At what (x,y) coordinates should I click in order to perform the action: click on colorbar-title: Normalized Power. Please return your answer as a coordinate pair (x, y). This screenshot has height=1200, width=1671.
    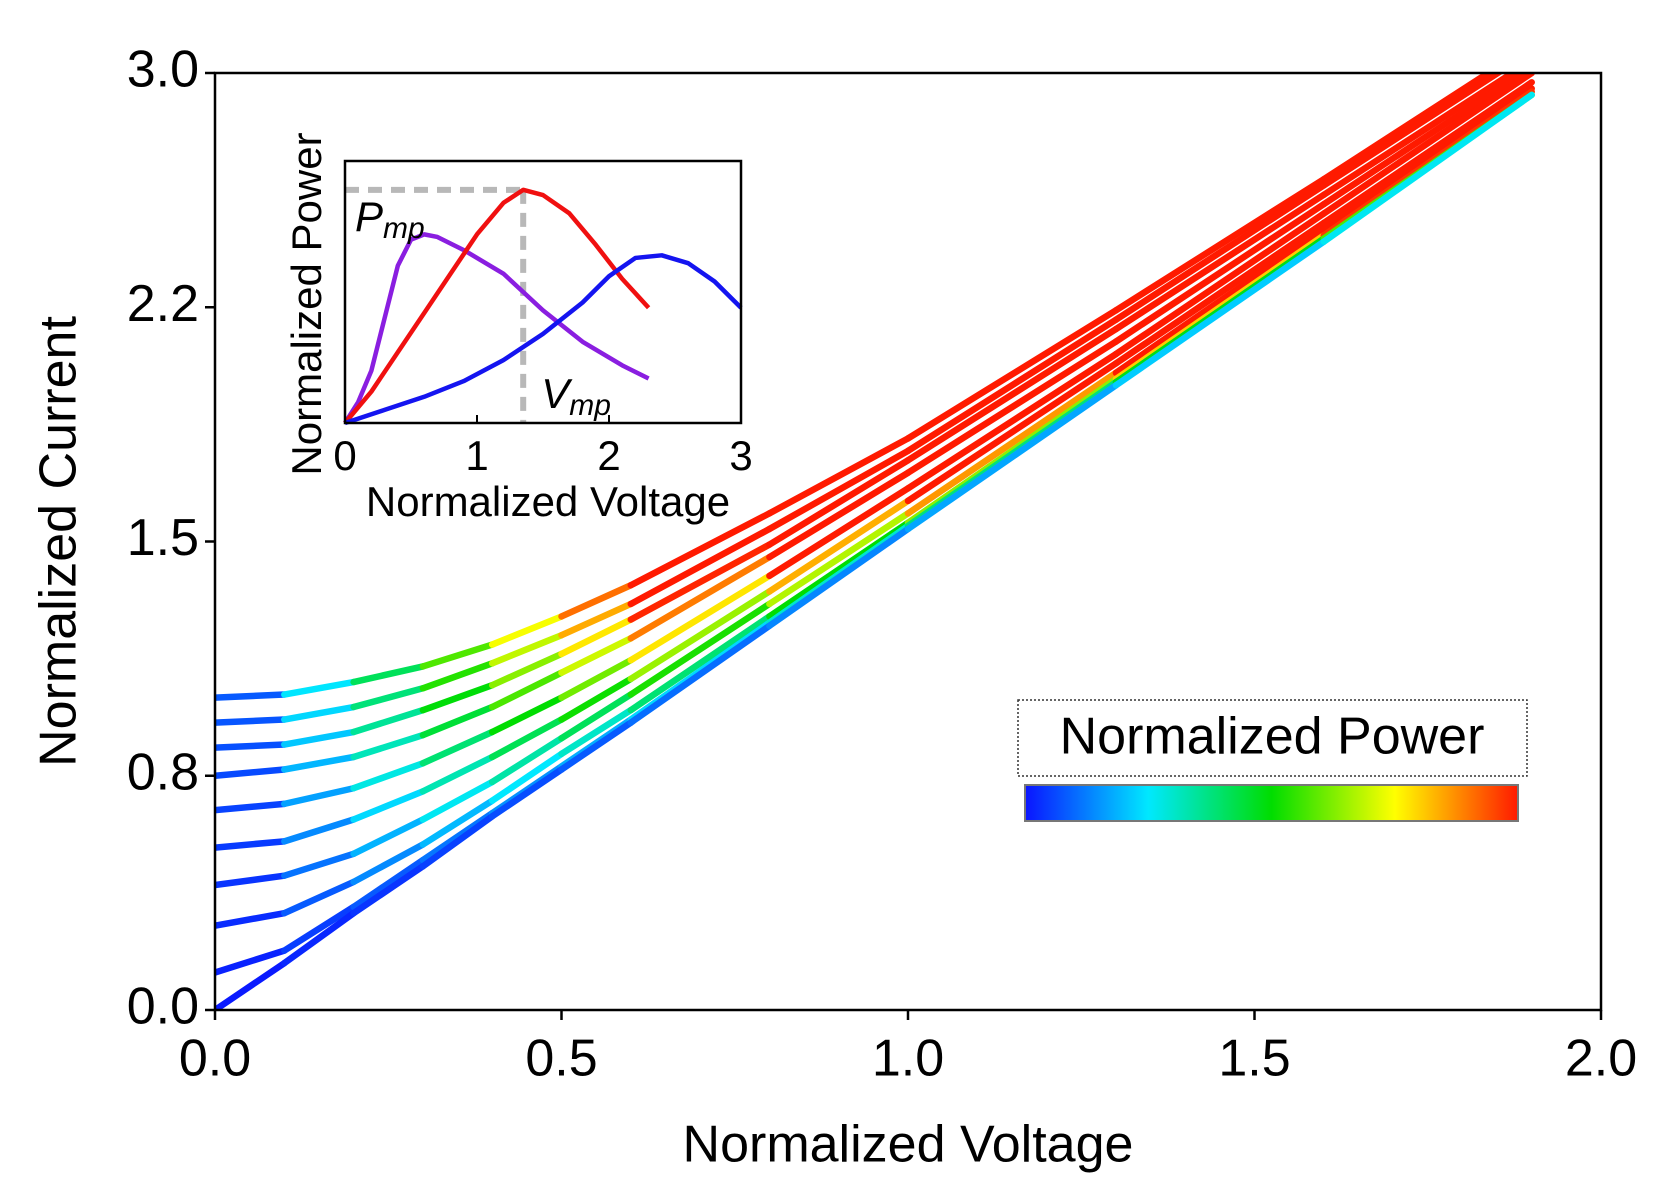
    Looking at the image, I should click on (1272, 737).